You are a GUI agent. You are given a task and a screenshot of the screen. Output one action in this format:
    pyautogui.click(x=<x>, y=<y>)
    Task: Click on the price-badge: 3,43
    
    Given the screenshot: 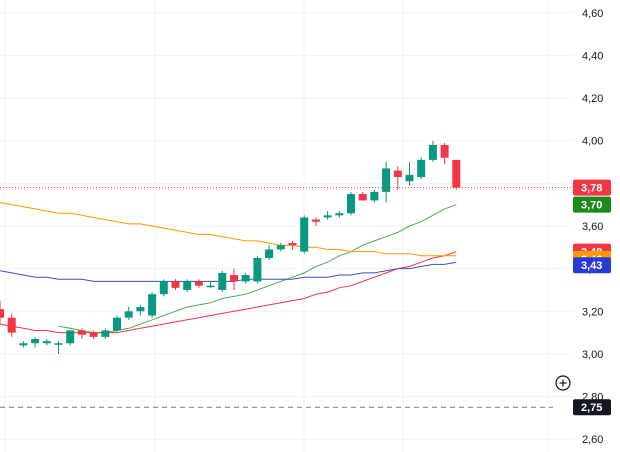 What is the action you would take?
    pyautogui.click(x=592, y=265)
    